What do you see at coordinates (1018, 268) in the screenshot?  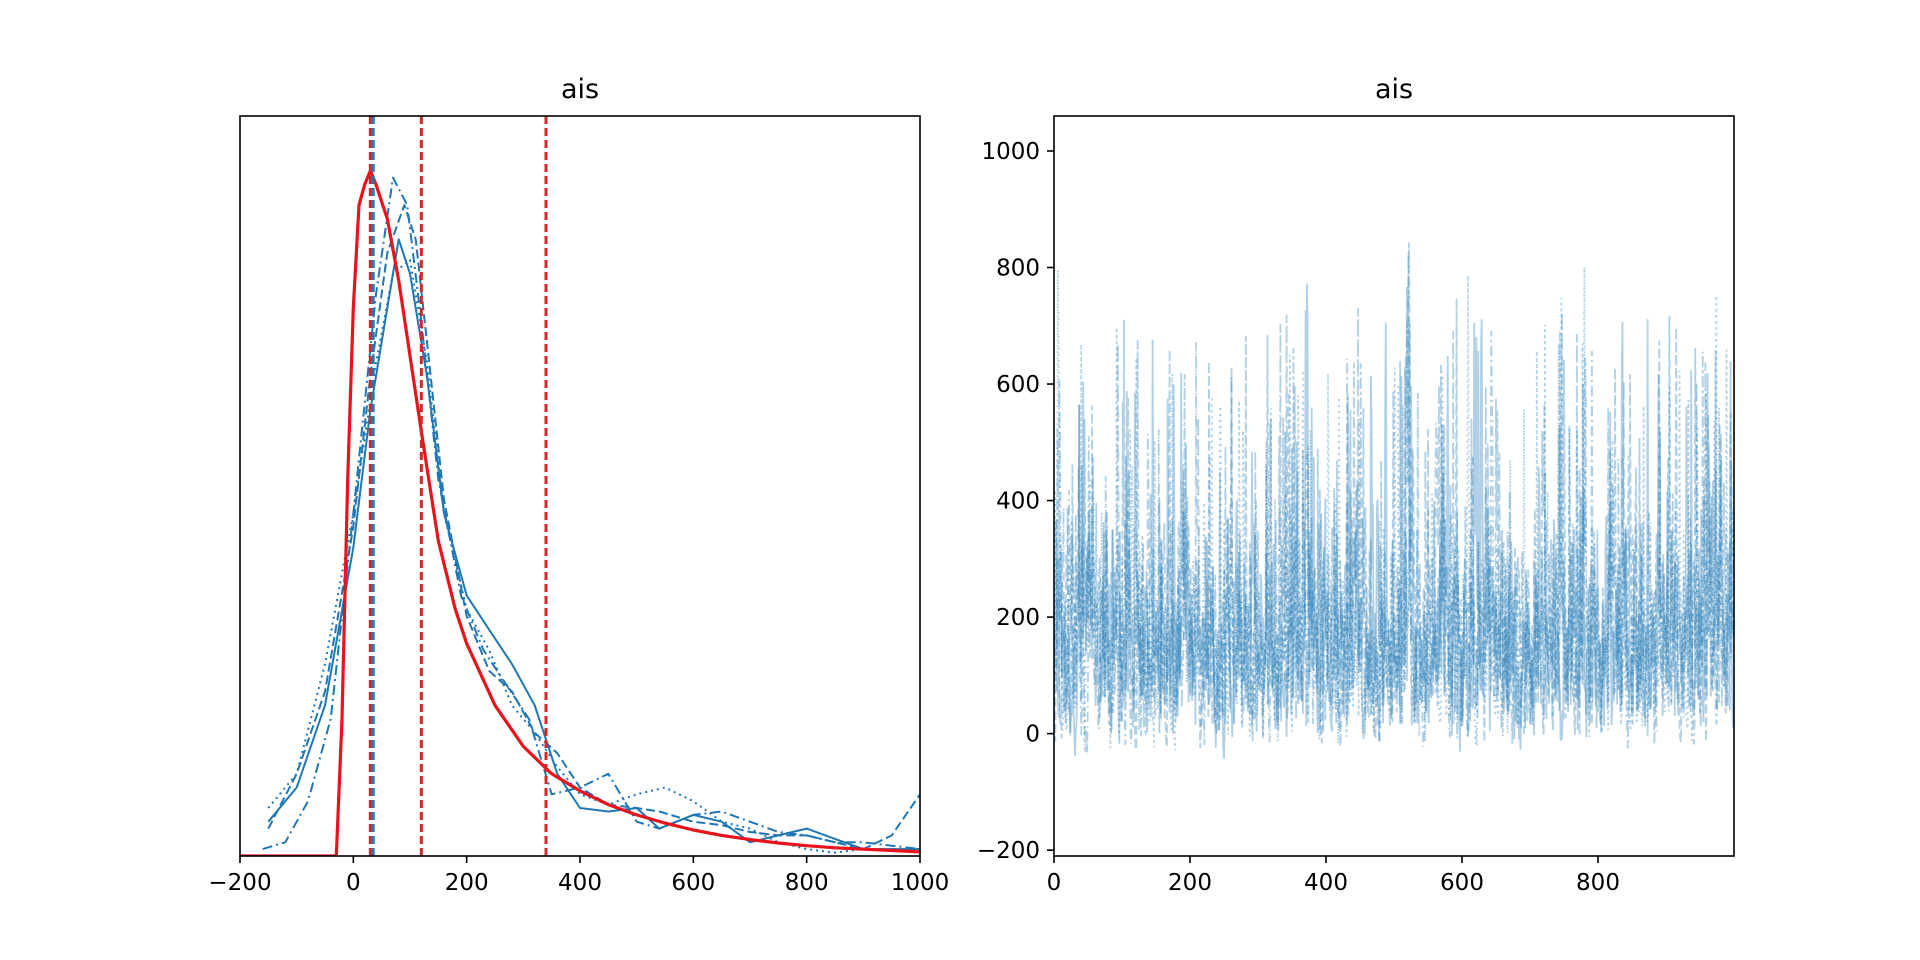 I see `trace-y-tick-label: 800` at bounding box center [1018, 268].